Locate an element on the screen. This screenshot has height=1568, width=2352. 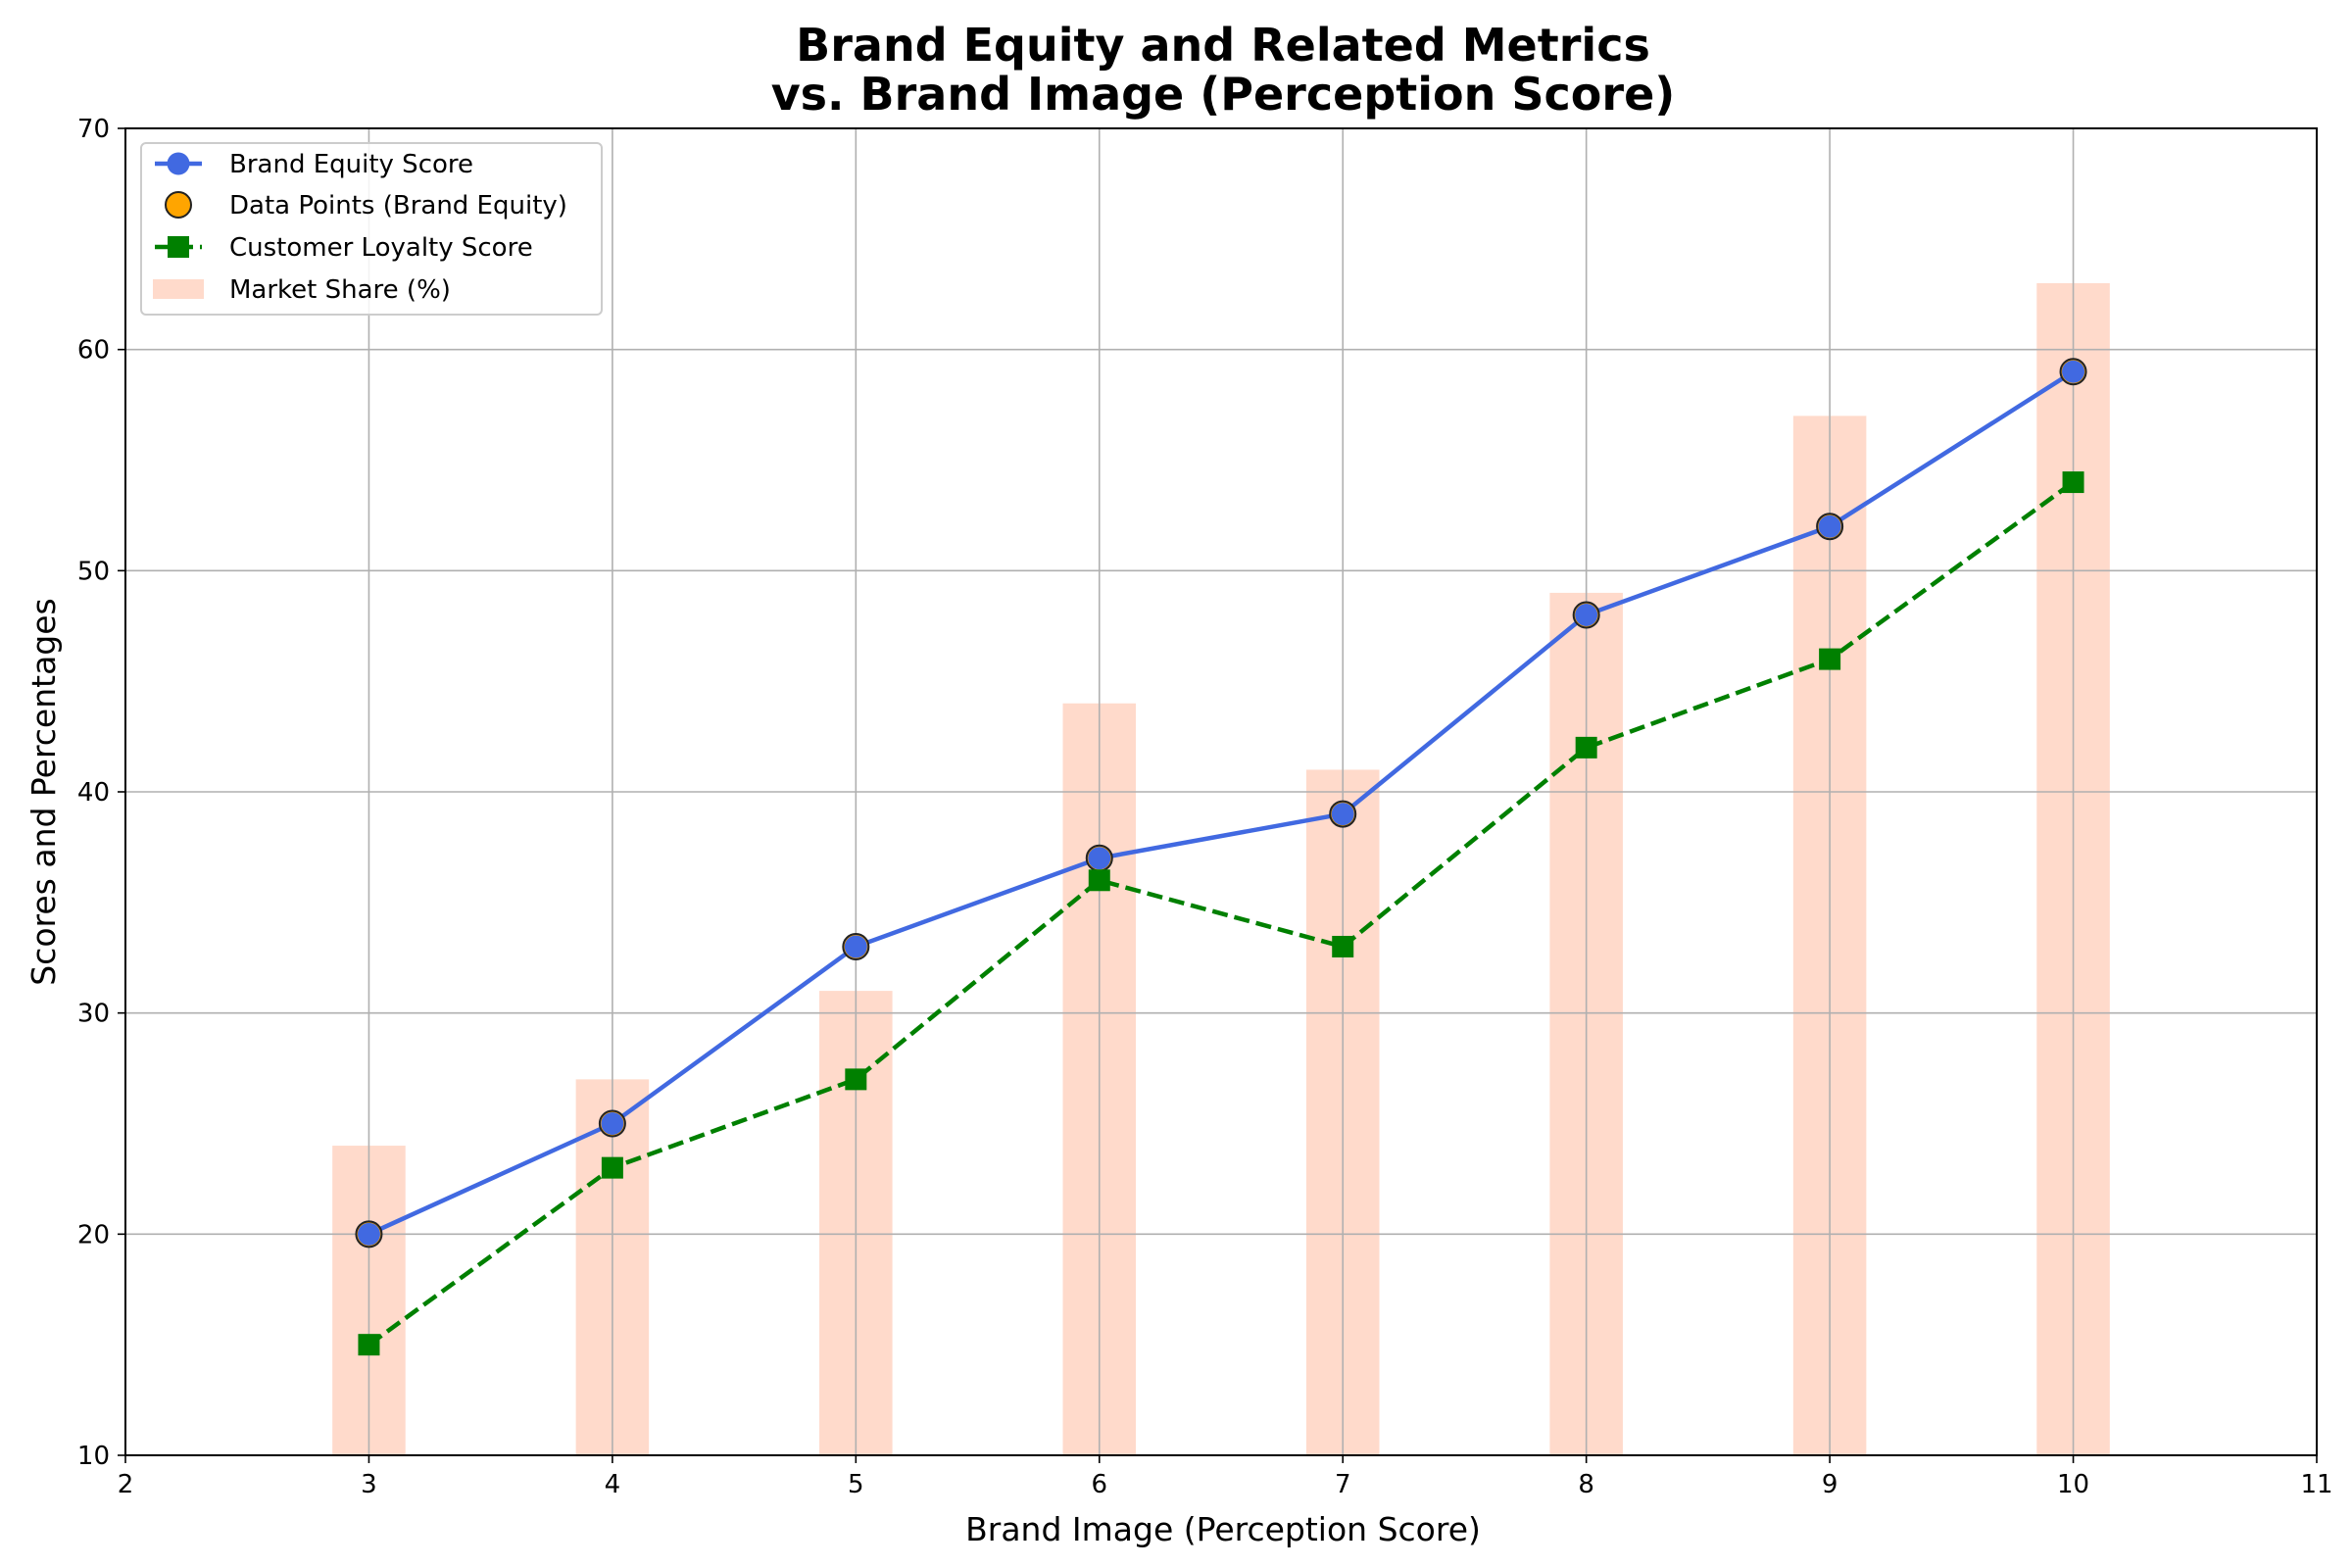
x-tick-label: 2 is located at coordinates (126, 1484).